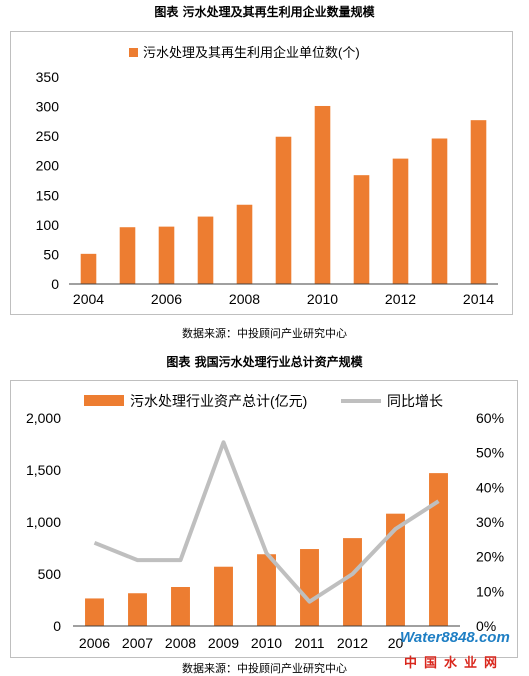 The width and height of the screenshot is (529, 676). Describe the element at coordinates (490, 522) in the screenshot. I see `y2-tick-label: 30%` at that location.